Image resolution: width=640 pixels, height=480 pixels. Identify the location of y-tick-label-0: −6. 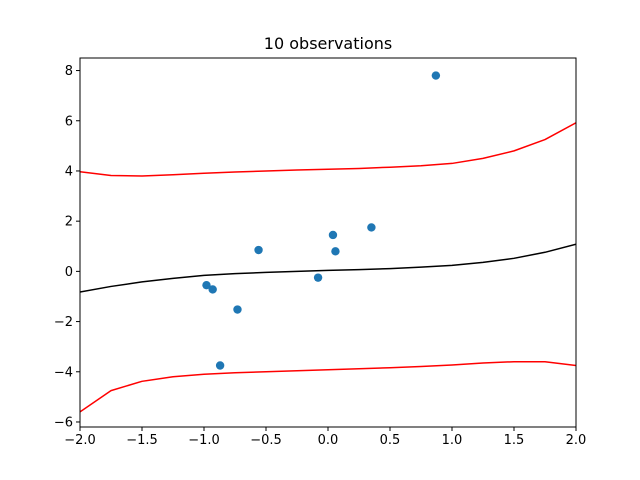
(63, 422).